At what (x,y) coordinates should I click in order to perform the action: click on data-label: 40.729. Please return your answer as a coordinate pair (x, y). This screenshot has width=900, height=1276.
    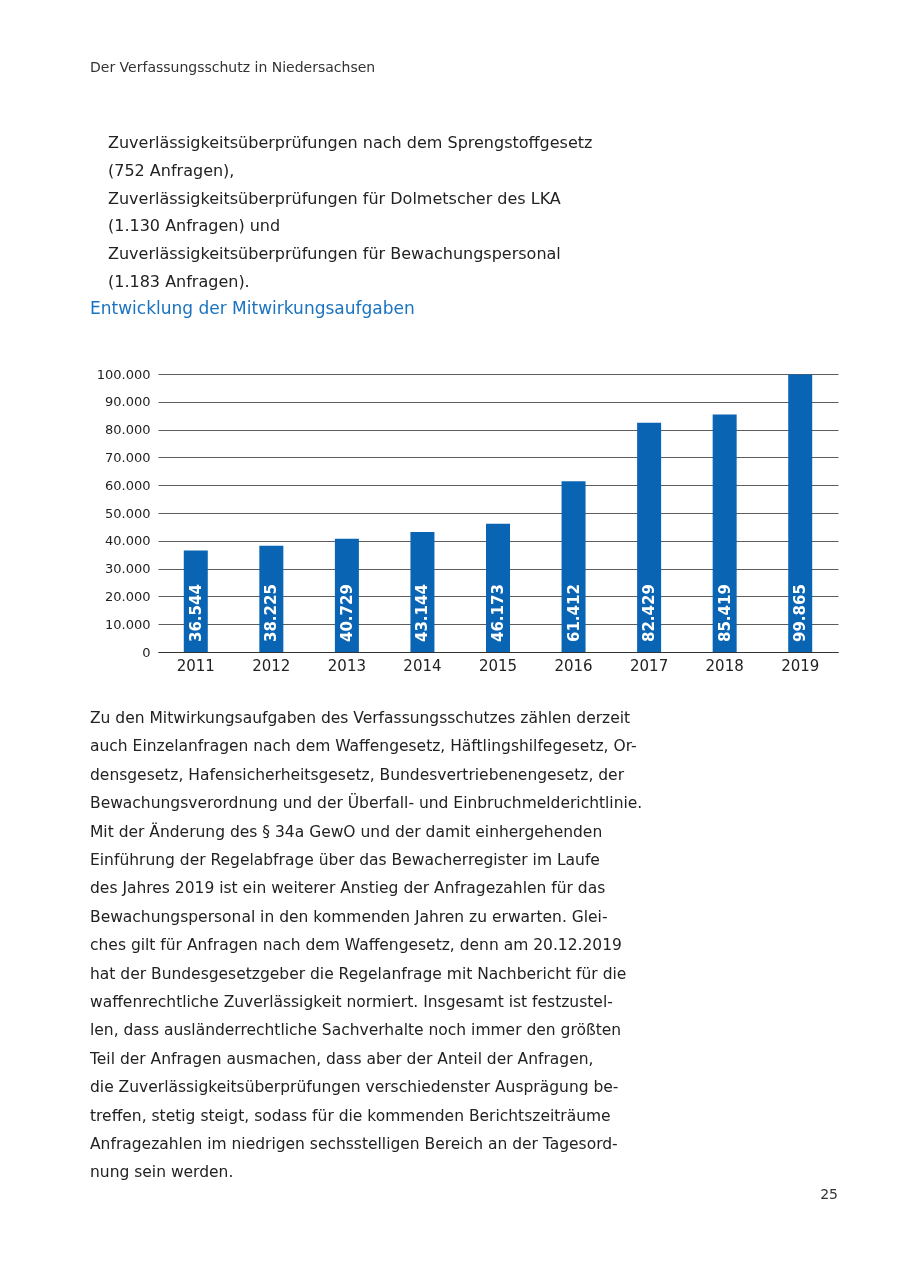
    Looking at the image, I should click on (346, 613).